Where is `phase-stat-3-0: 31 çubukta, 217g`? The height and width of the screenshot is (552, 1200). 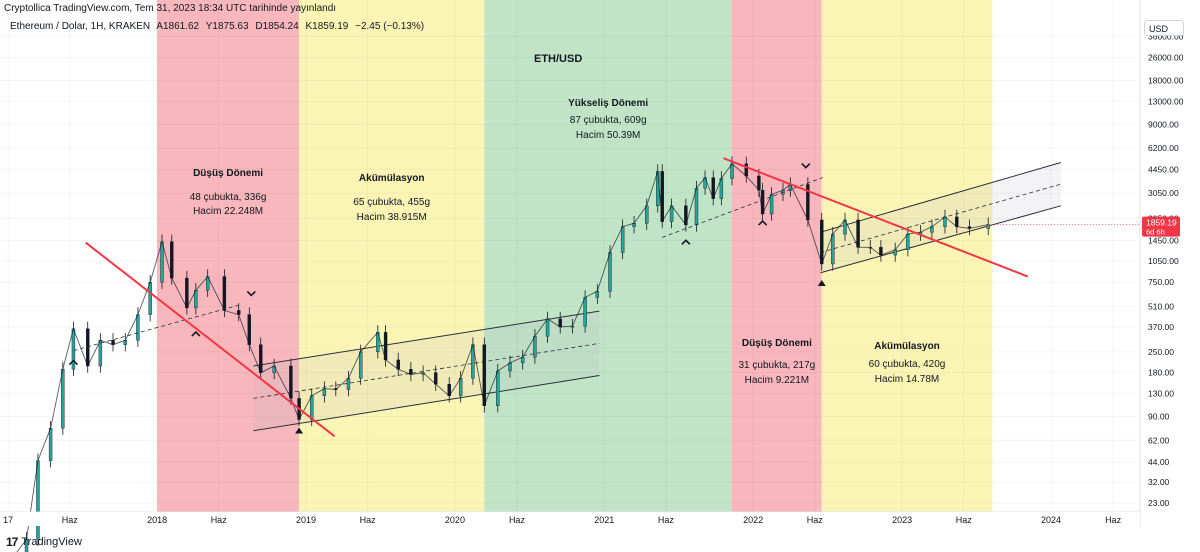
phase-stat-3-0: 31 çubukta, 217g is located at coordinates (776, 365).